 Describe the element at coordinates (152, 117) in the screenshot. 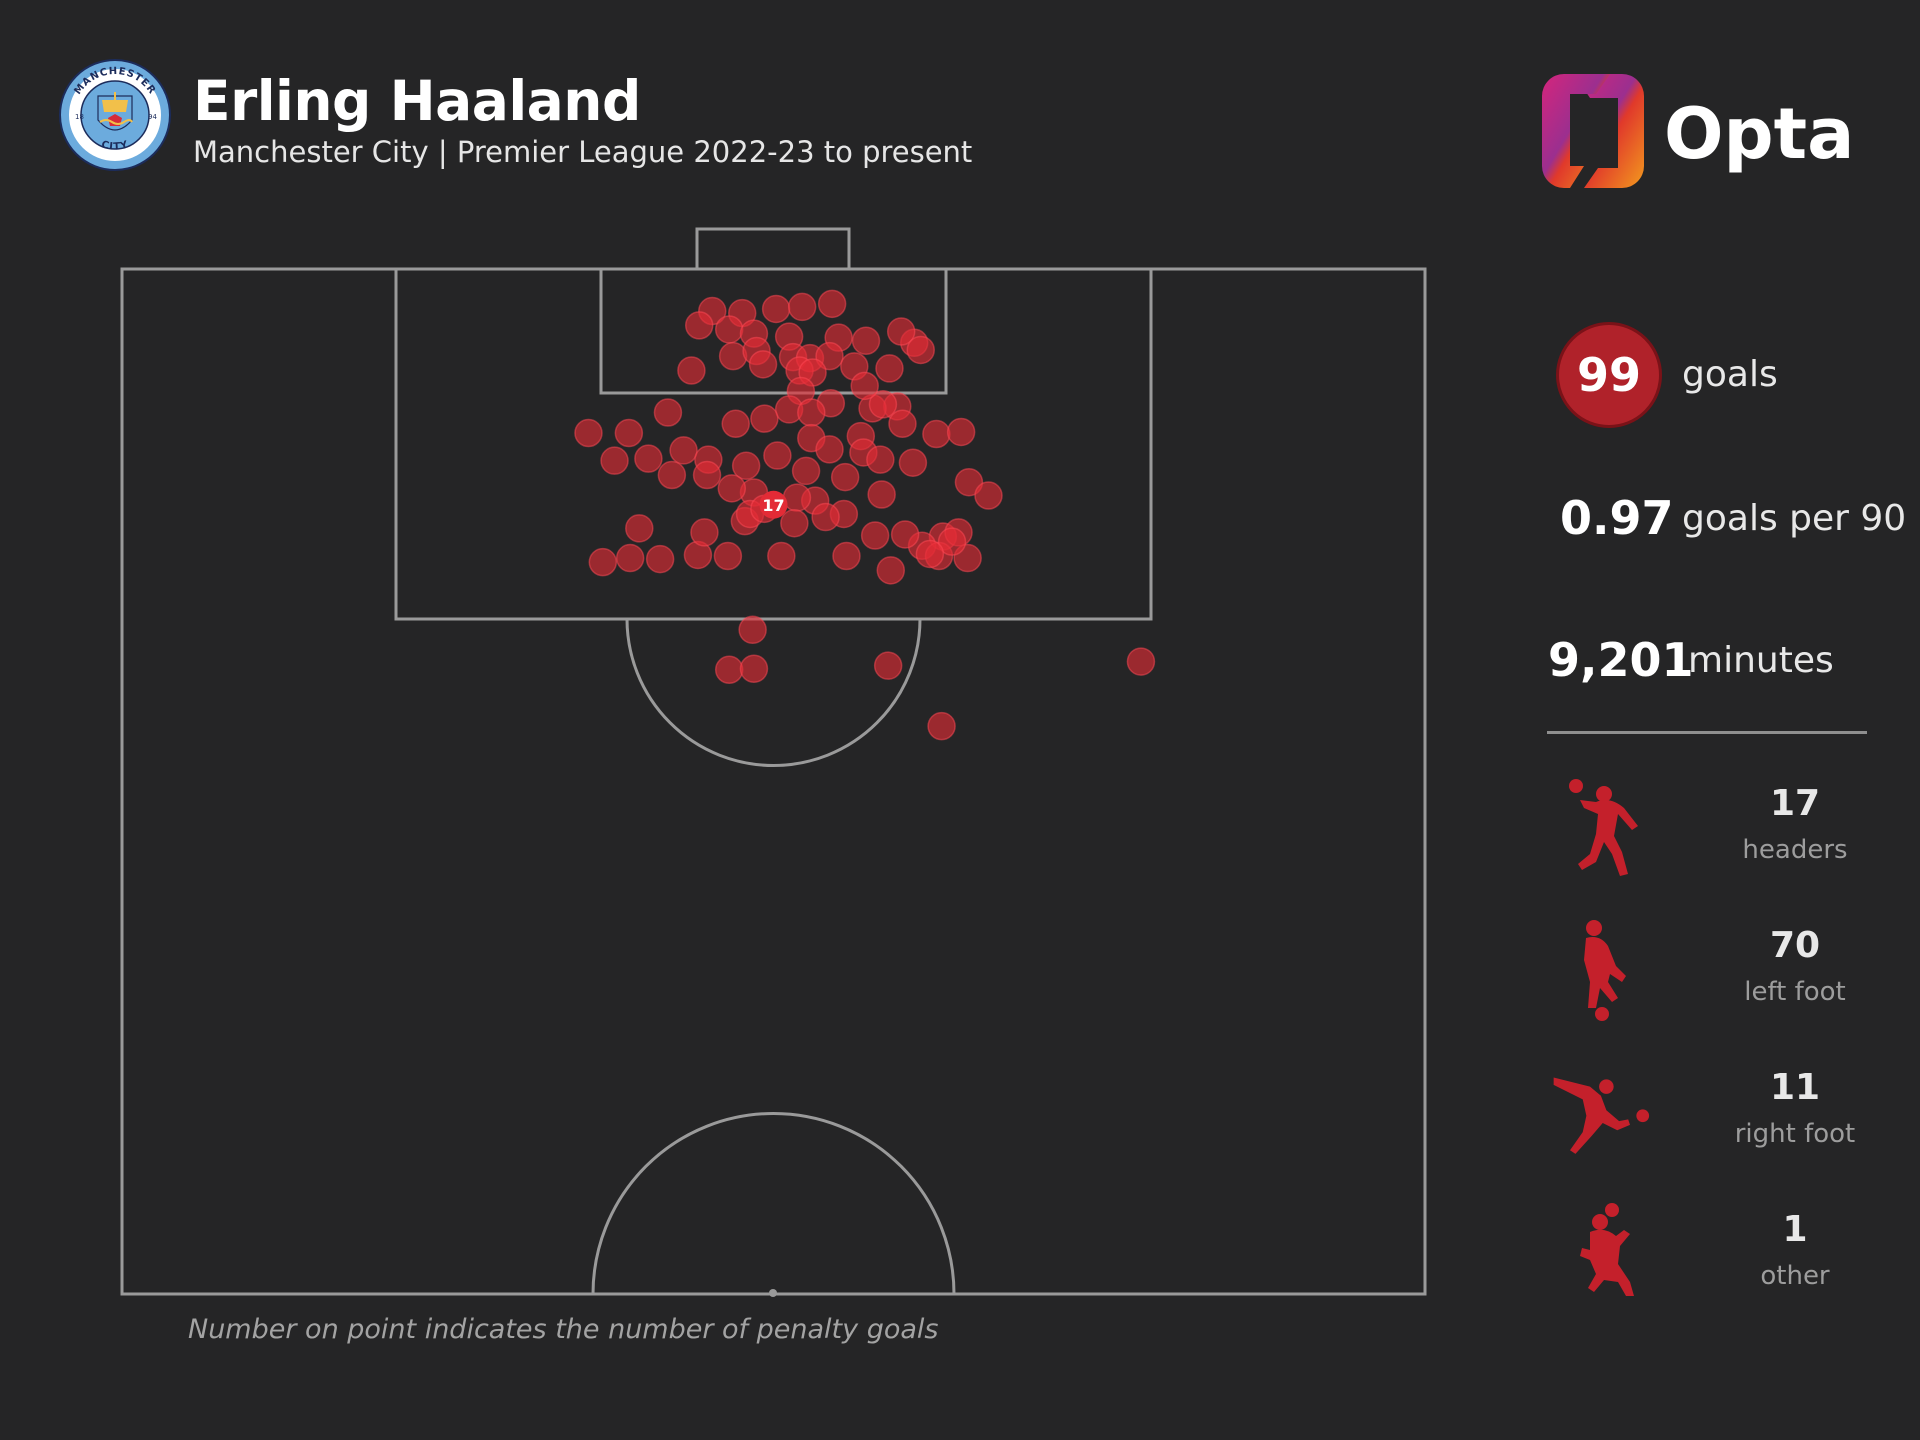

I see `crest-year-right: 94` at that location.